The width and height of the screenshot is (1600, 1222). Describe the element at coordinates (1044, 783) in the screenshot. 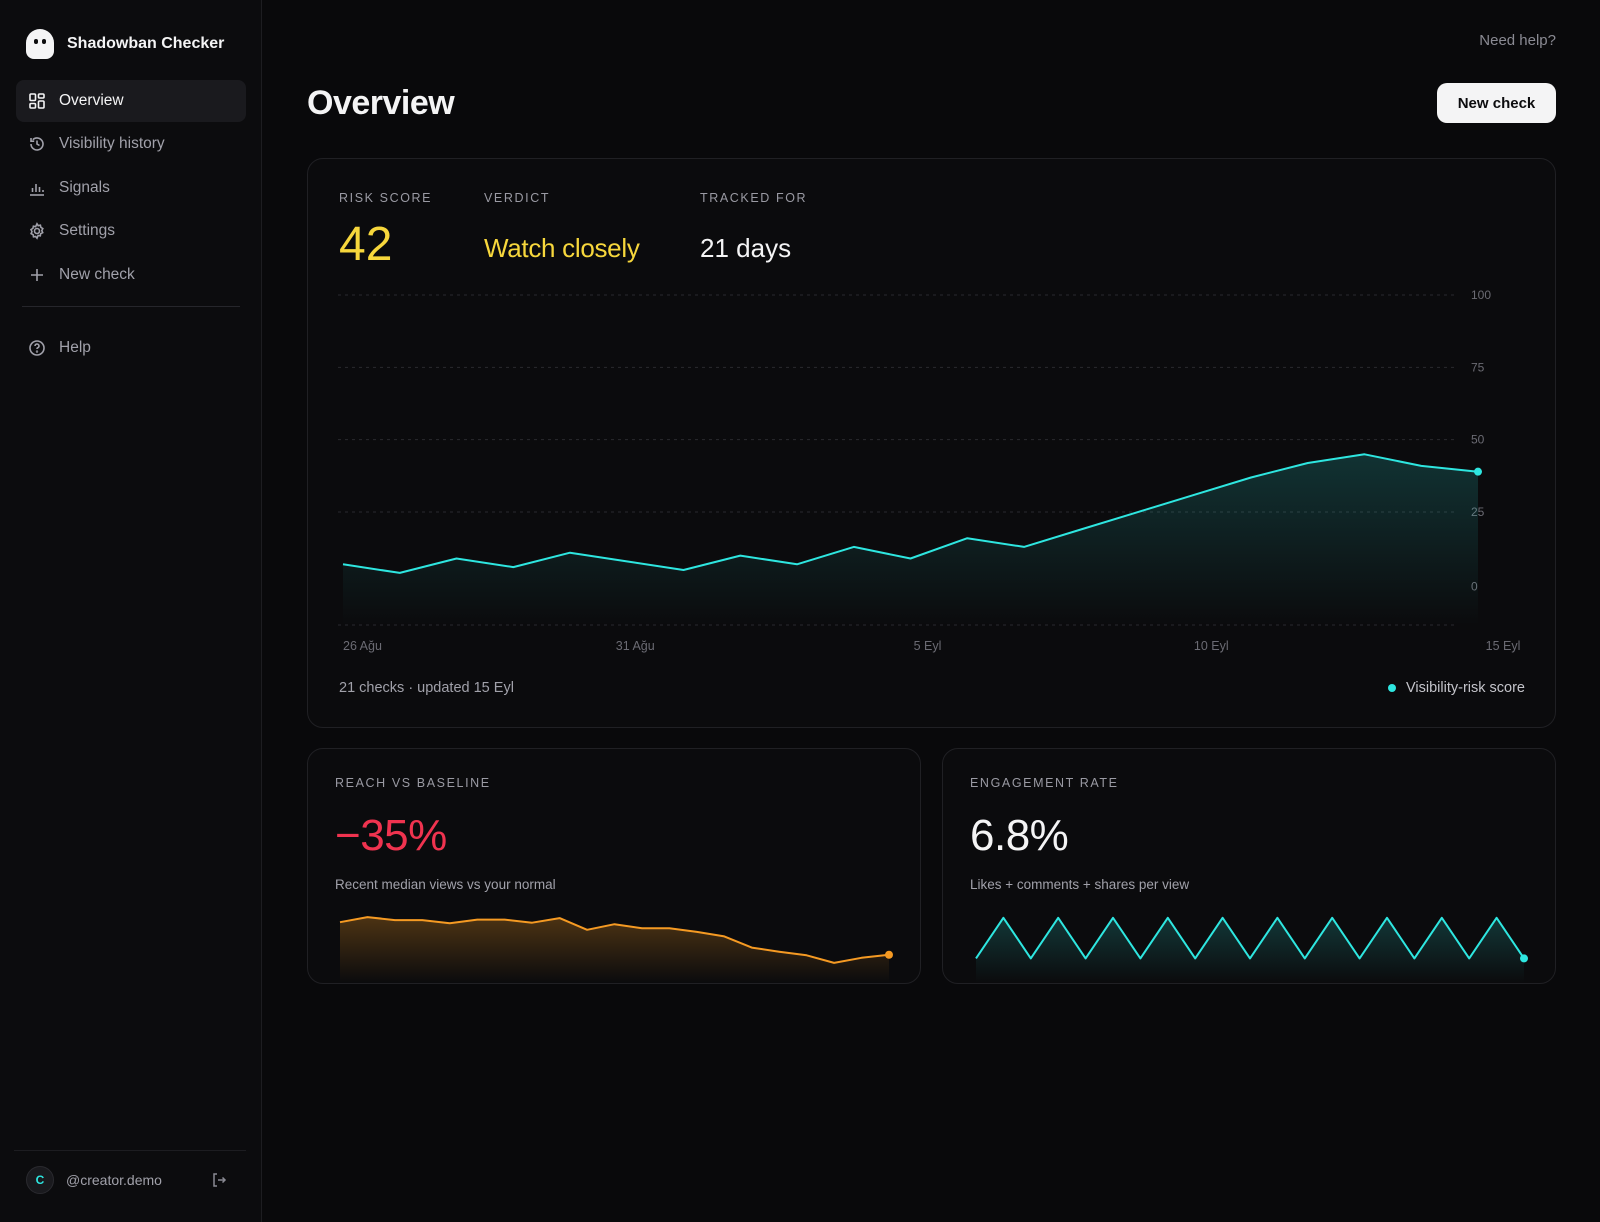

I see `engagement-label: ENGAGEMENT RATE` at that location.